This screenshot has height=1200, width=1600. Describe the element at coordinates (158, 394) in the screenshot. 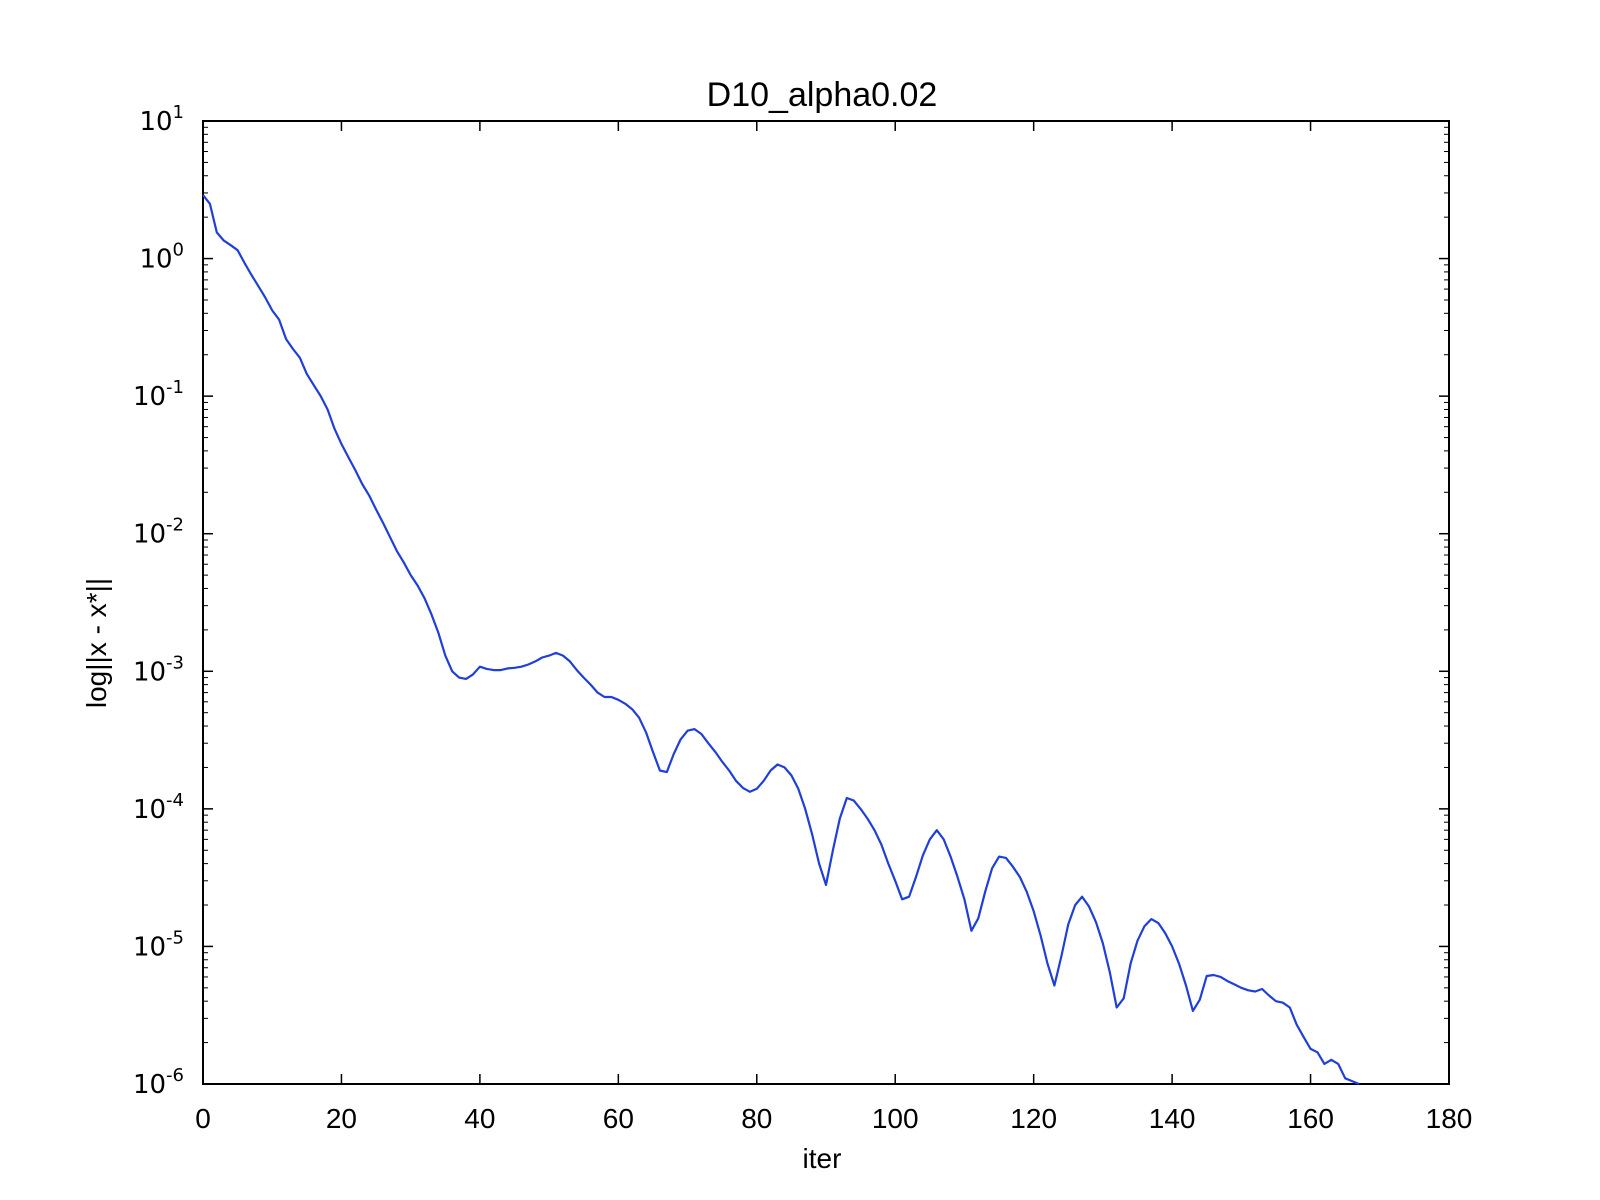

I see `y-tick-label: 10⁻¹` at that location.